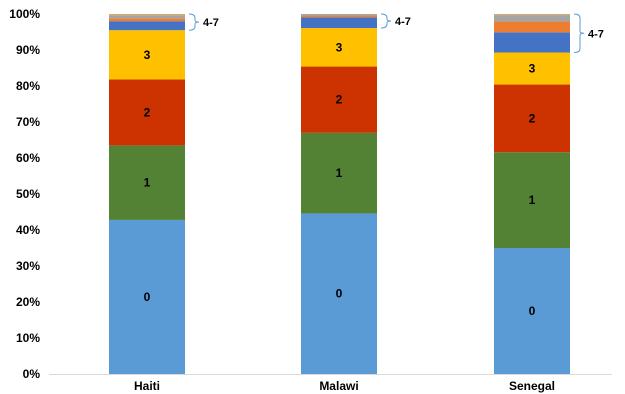 This screenshot has height=394, width=625. I want to click on y-tick-label: 10%, so click(28, 338).